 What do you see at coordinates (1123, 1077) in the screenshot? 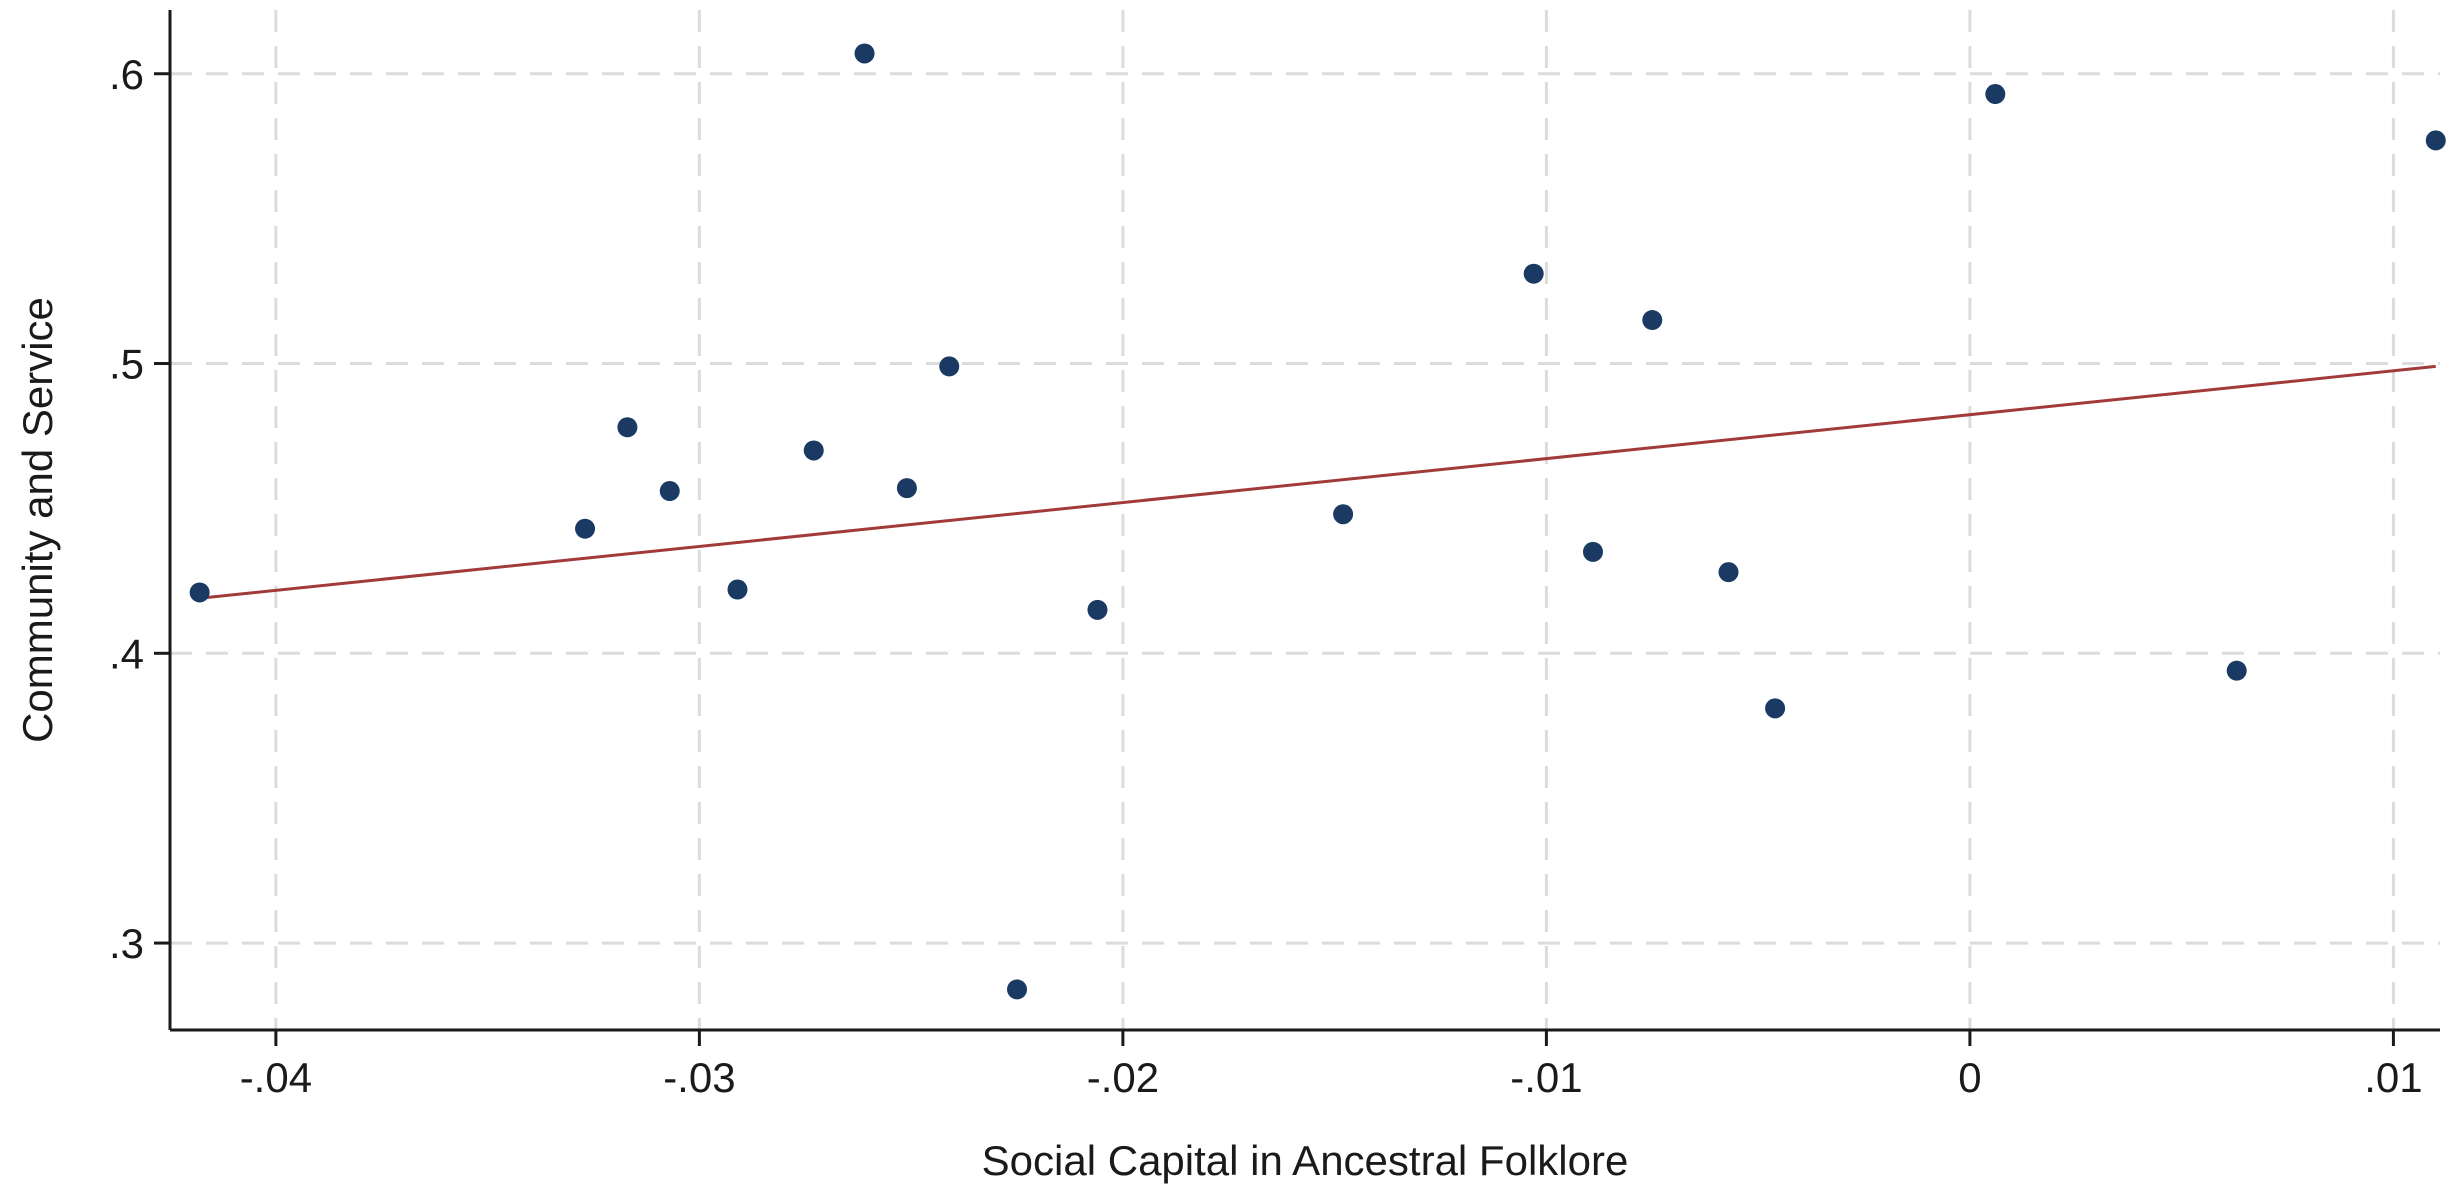
I see `x-tick-label: -.02` at bounding box center [1123, 1077].